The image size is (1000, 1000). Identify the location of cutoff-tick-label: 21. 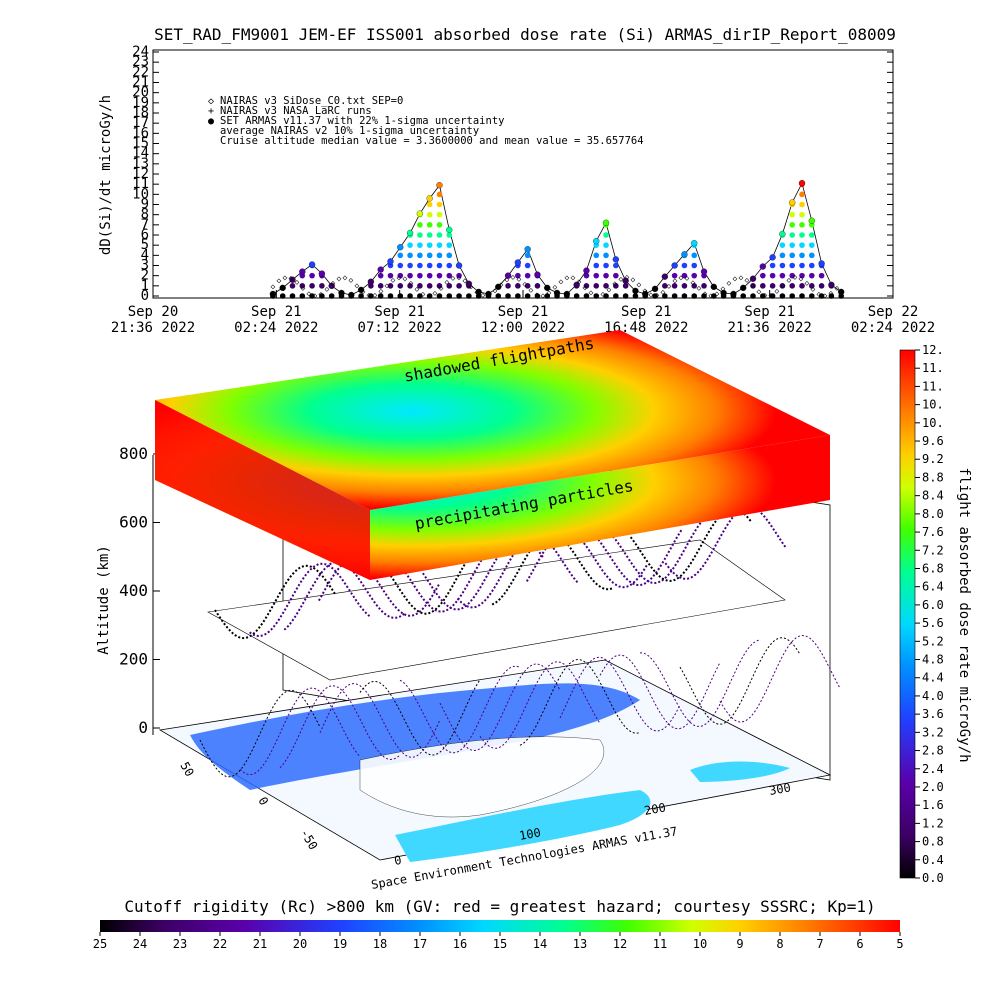
(260, 944).